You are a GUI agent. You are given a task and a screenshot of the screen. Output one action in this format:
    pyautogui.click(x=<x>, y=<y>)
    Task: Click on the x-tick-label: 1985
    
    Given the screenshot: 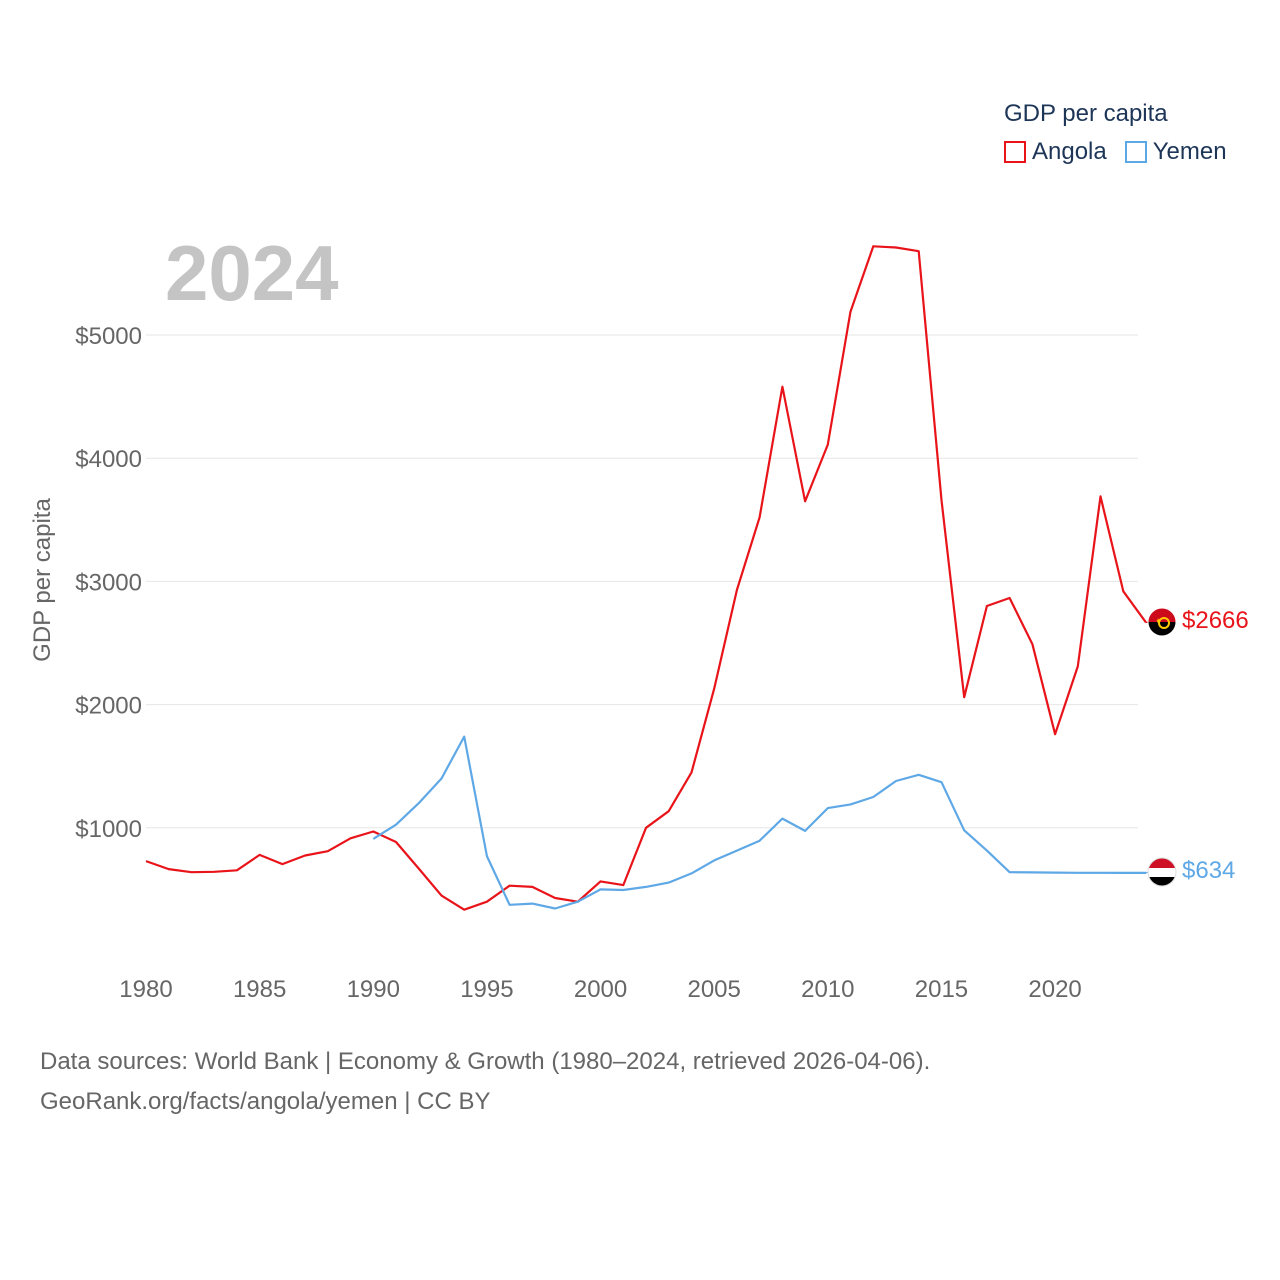 What is the action you would take?
    pyautogui.click(x=259, y=989)
    